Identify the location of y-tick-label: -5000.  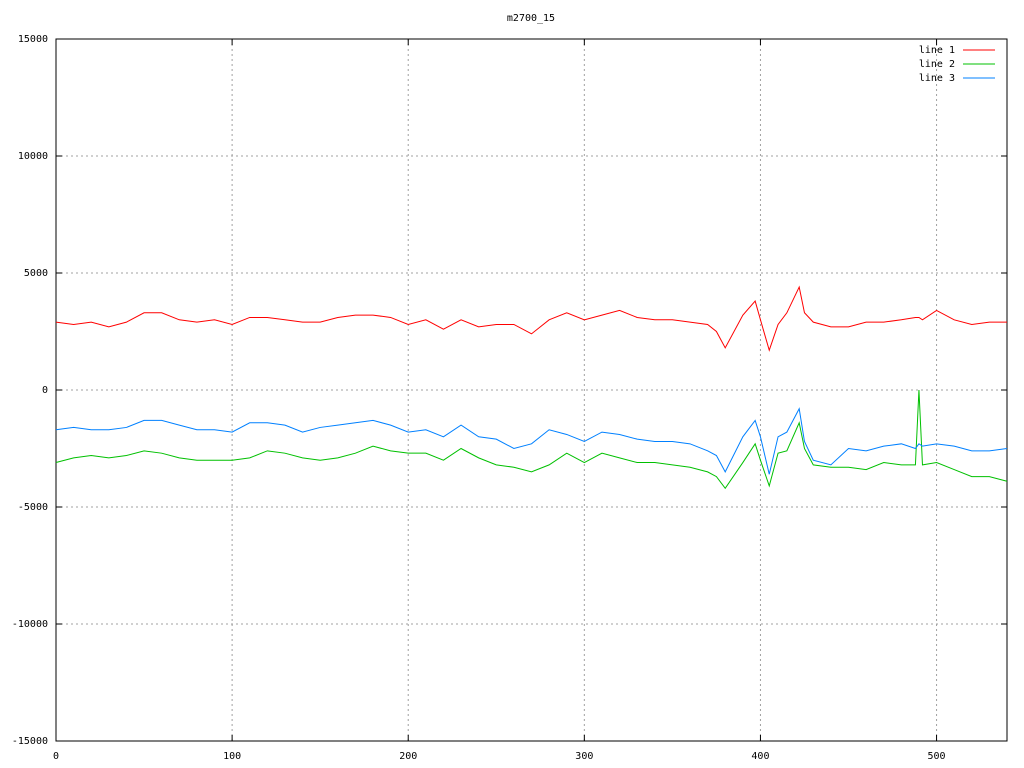
(33, 507).